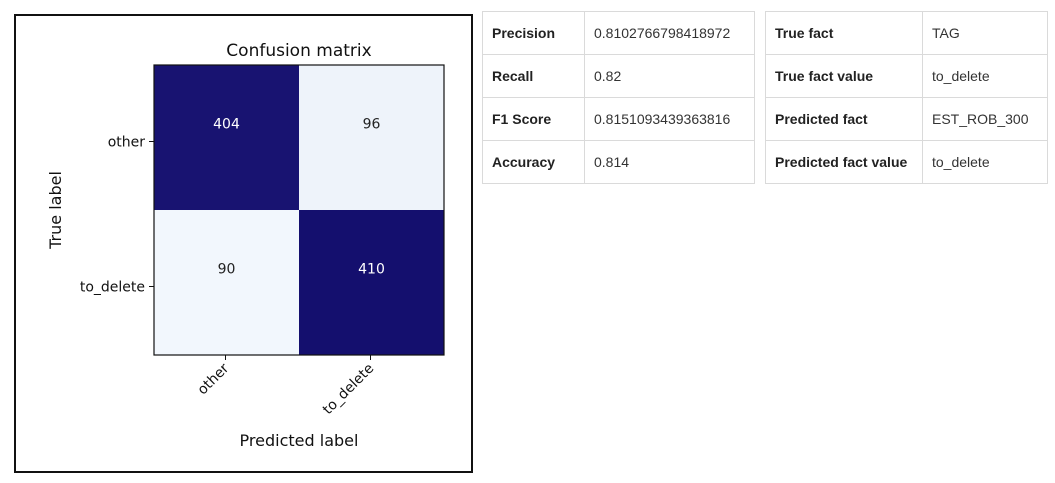  I want to click on x-tick-label: other, so click(214, 379).